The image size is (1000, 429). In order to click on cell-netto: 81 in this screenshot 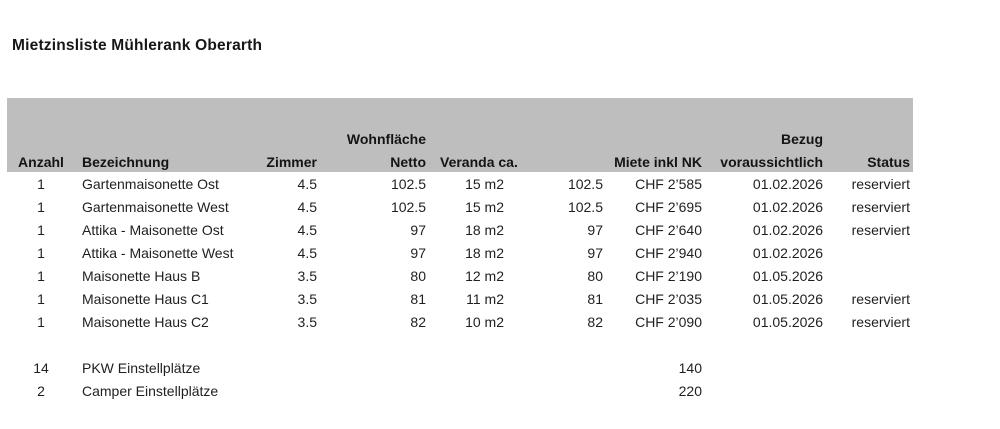, I will do `click(418, 298)`.